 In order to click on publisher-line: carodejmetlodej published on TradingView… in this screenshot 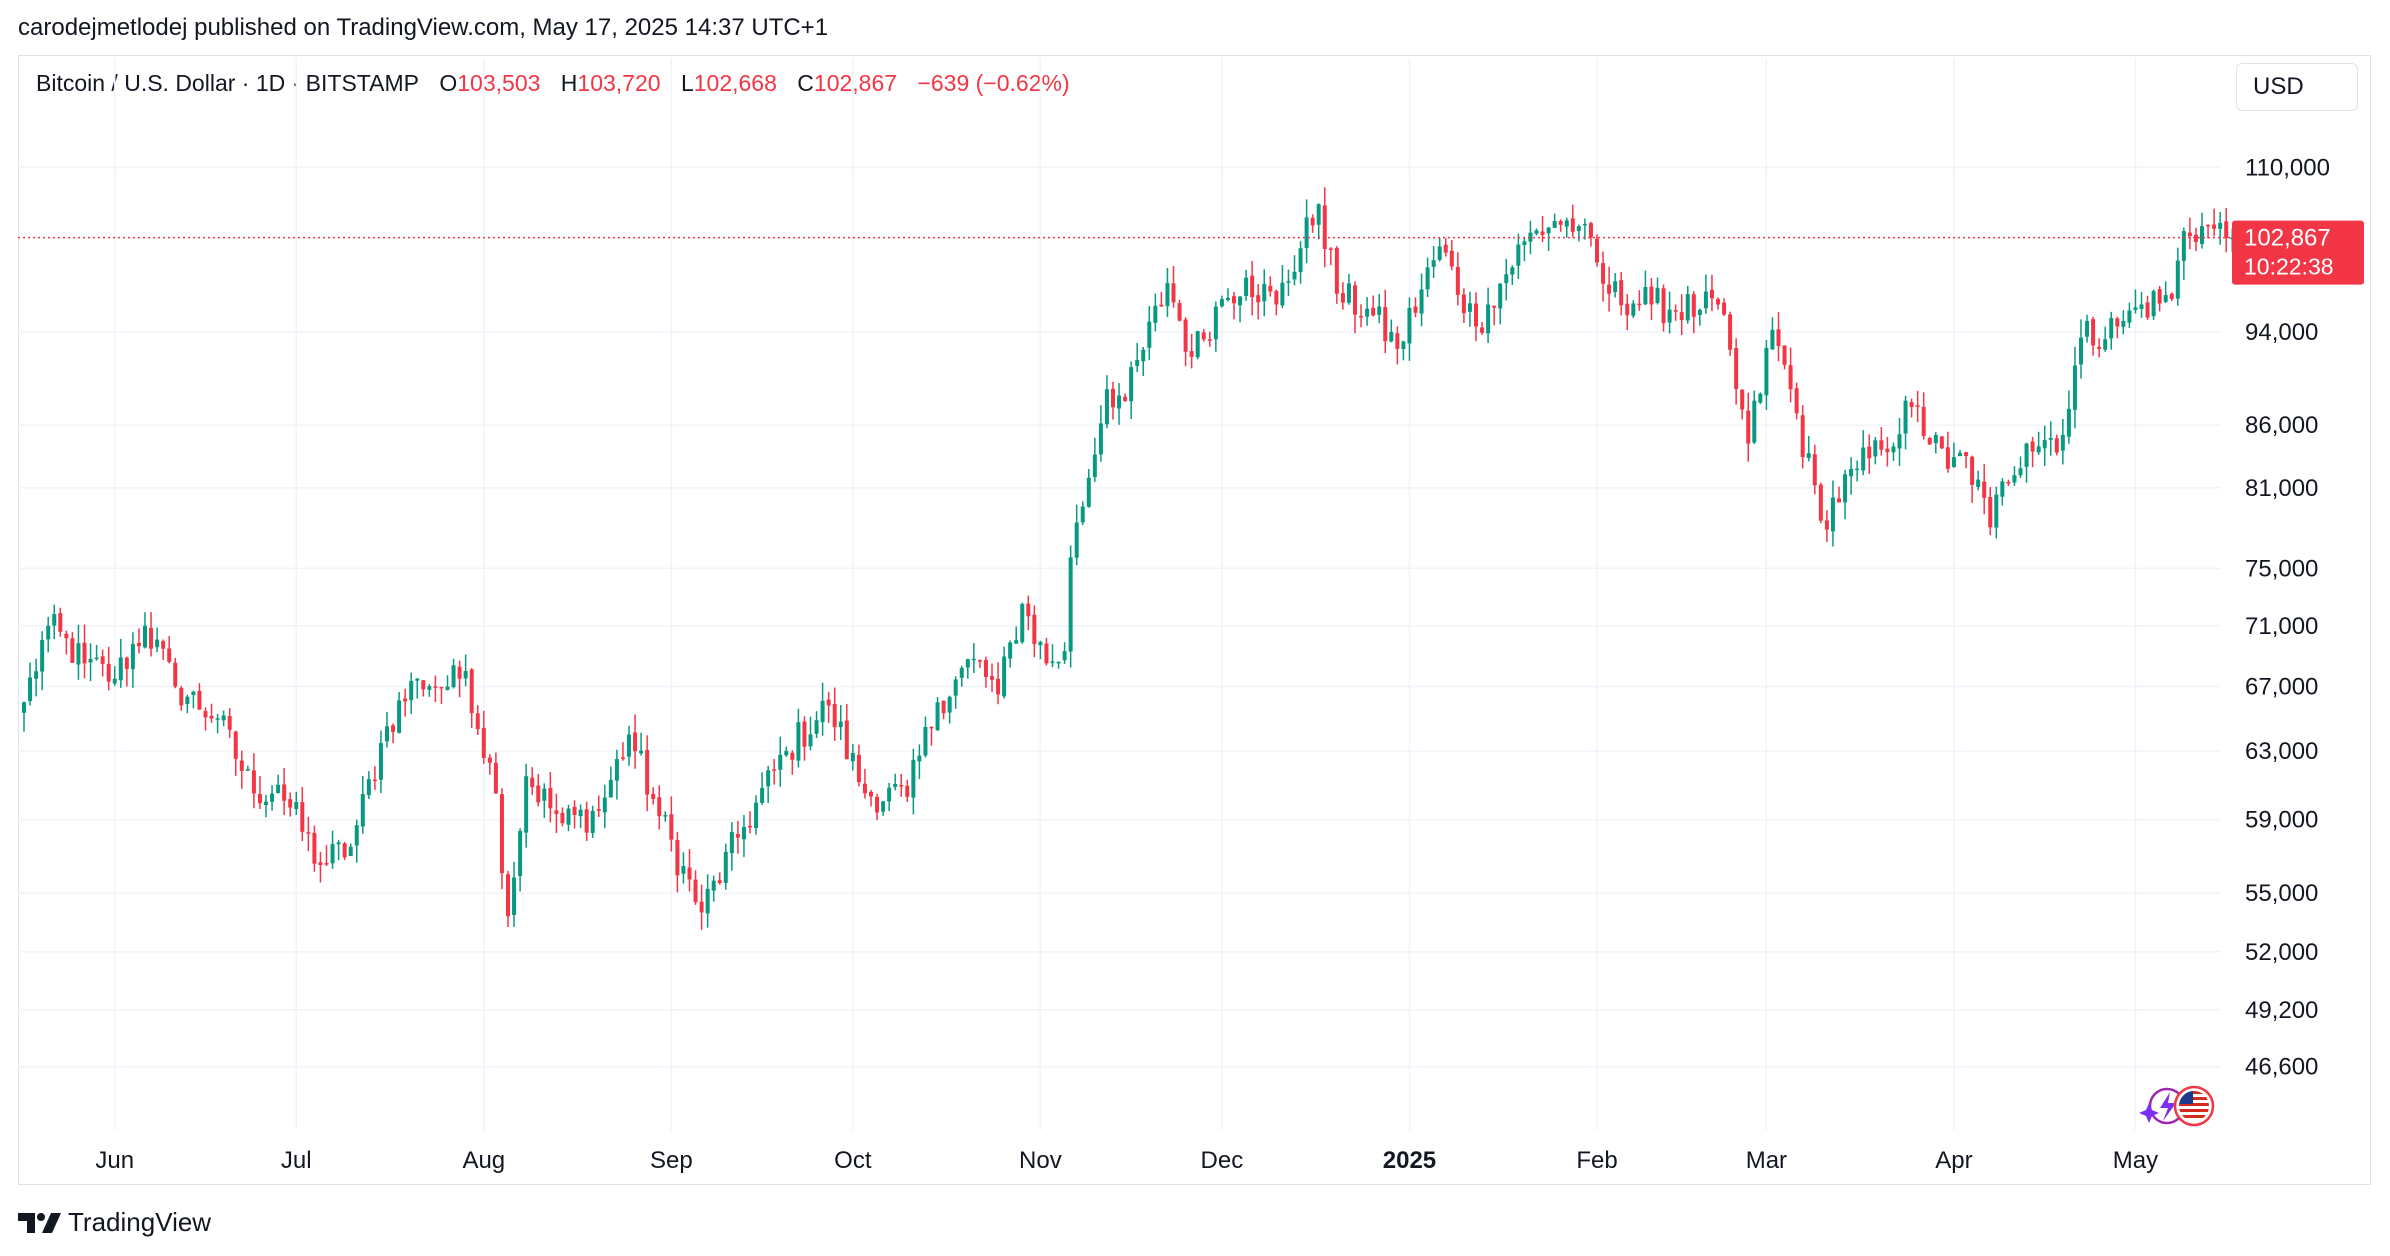, I will do `click(423, 27)`.